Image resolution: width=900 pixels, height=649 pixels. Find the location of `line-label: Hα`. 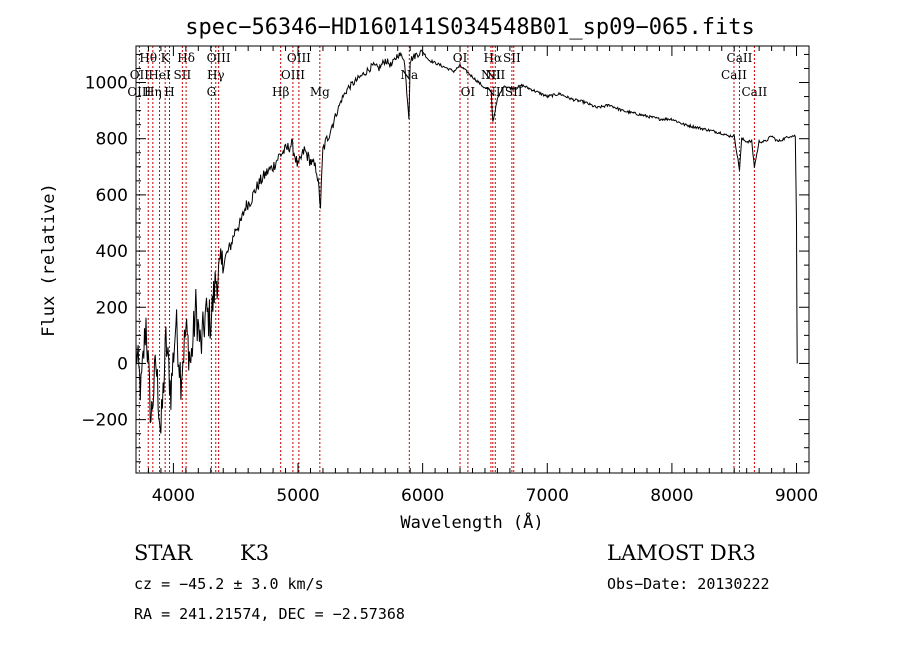

line-label: Hα is located at coordinates (493, 58).